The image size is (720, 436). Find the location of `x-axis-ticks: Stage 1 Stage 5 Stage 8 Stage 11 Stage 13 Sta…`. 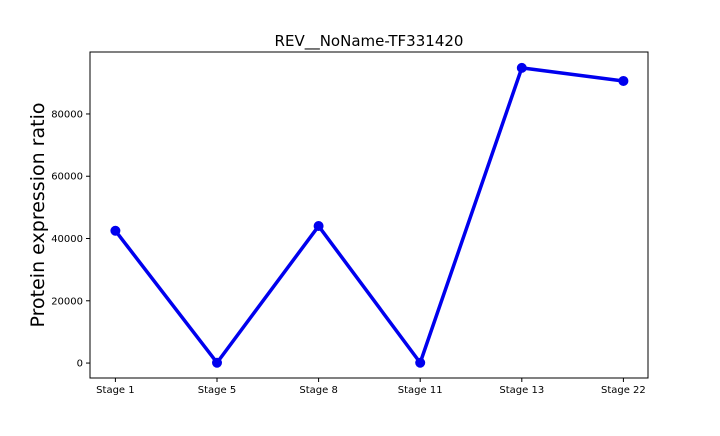

x-axis-ticks: Stage 1 Stage 5 Stage 8 Stage 11 Stage 13 Sta… is located at coordinates (371, 387).